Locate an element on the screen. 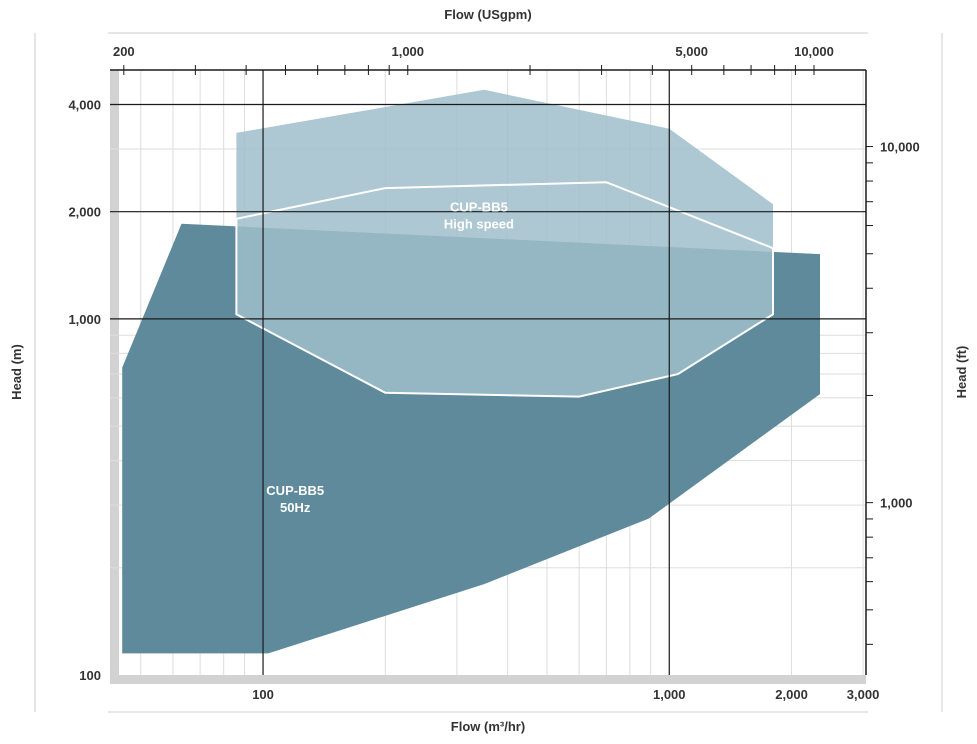  region-labels: CUP-BB5 50Hz CUP-BB5 High speed is located at coordinates (390, 357).